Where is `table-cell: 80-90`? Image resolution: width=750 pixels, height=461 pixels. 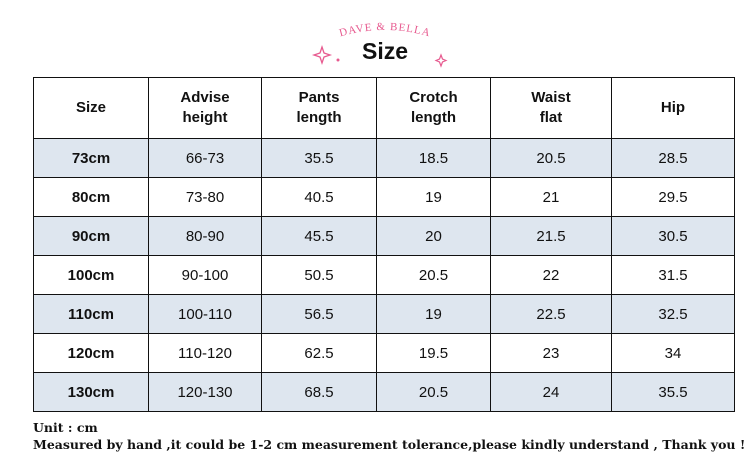
table-cell: 80-90 is located at coordinates (205, 236).